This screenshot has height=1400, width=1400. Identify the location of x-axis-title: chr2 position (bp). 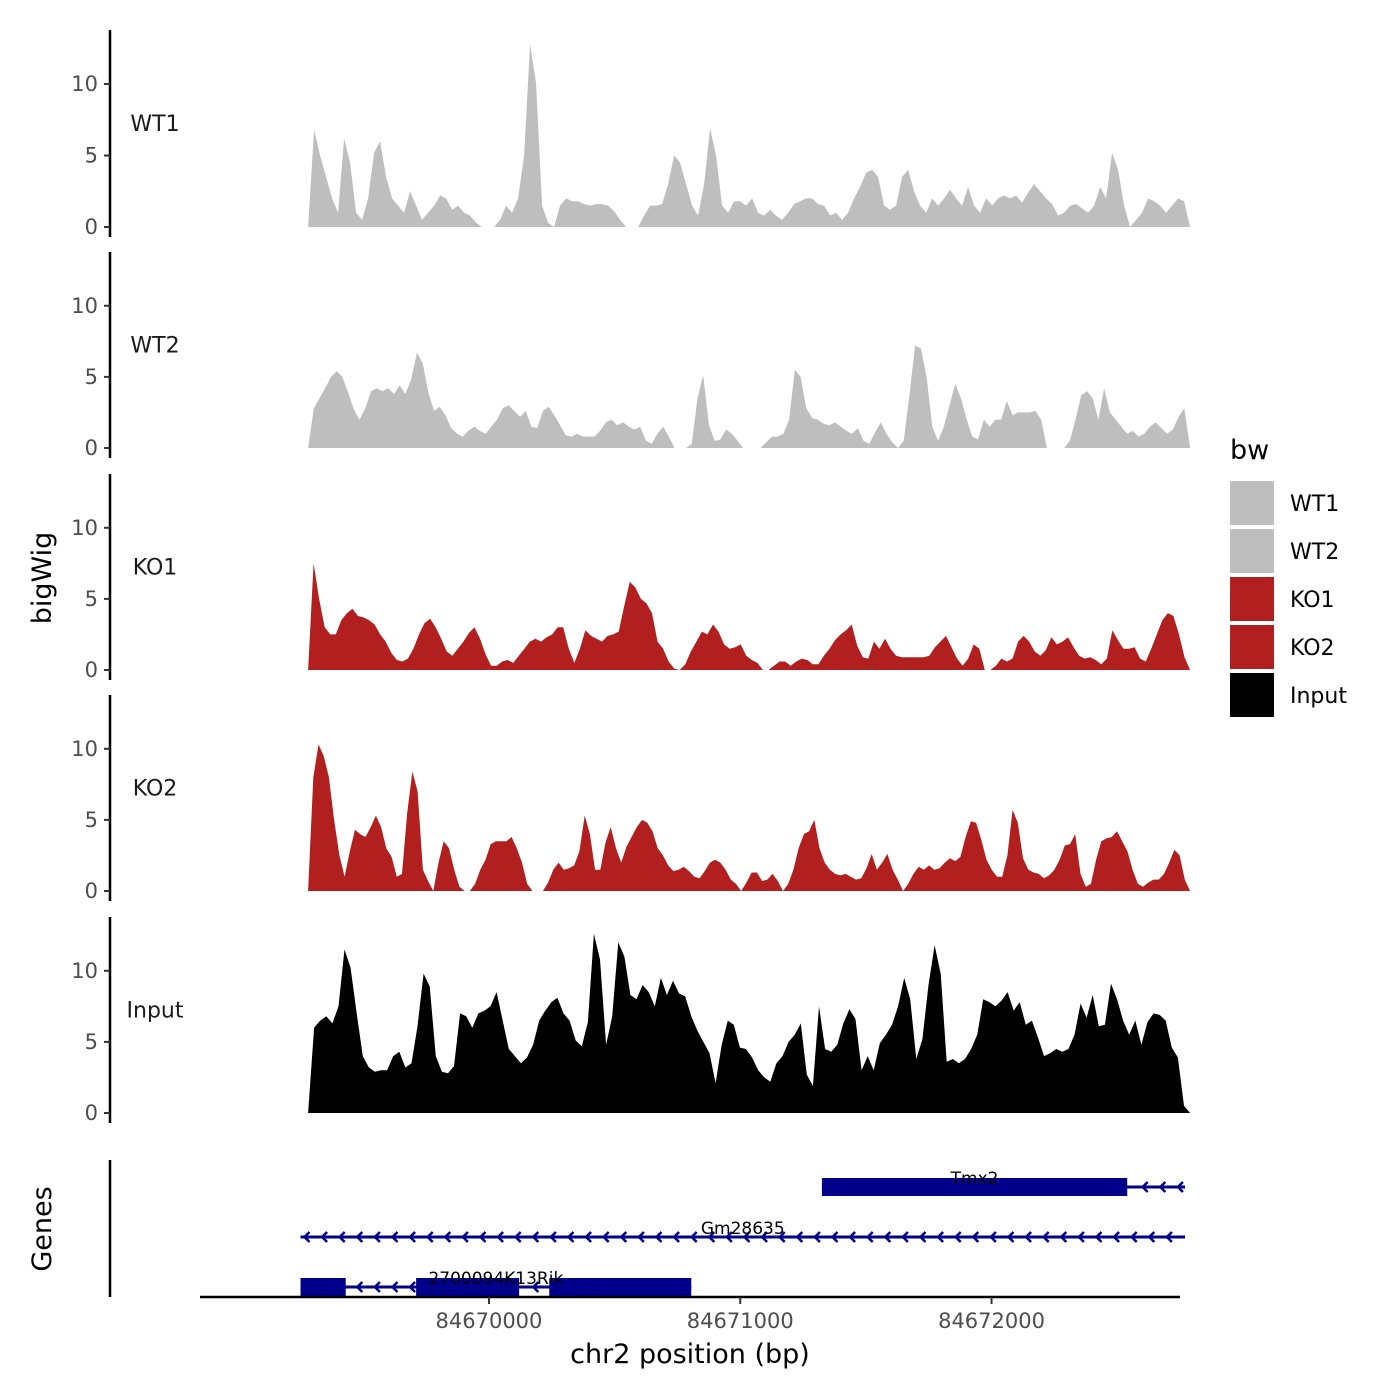
(690, 1354).